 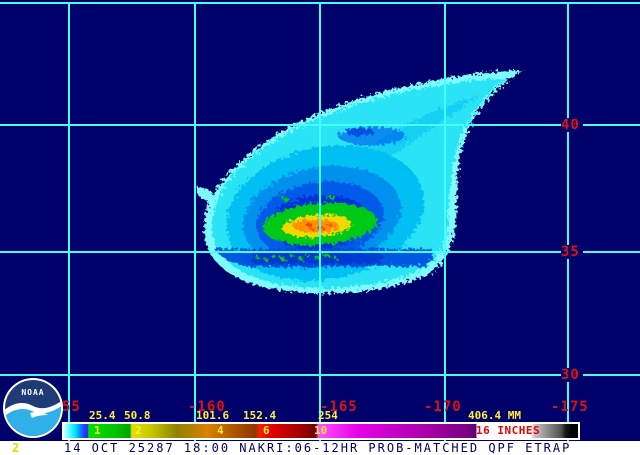 I want to click on storm-blue-speckle-core, so click(x=360, y=132).